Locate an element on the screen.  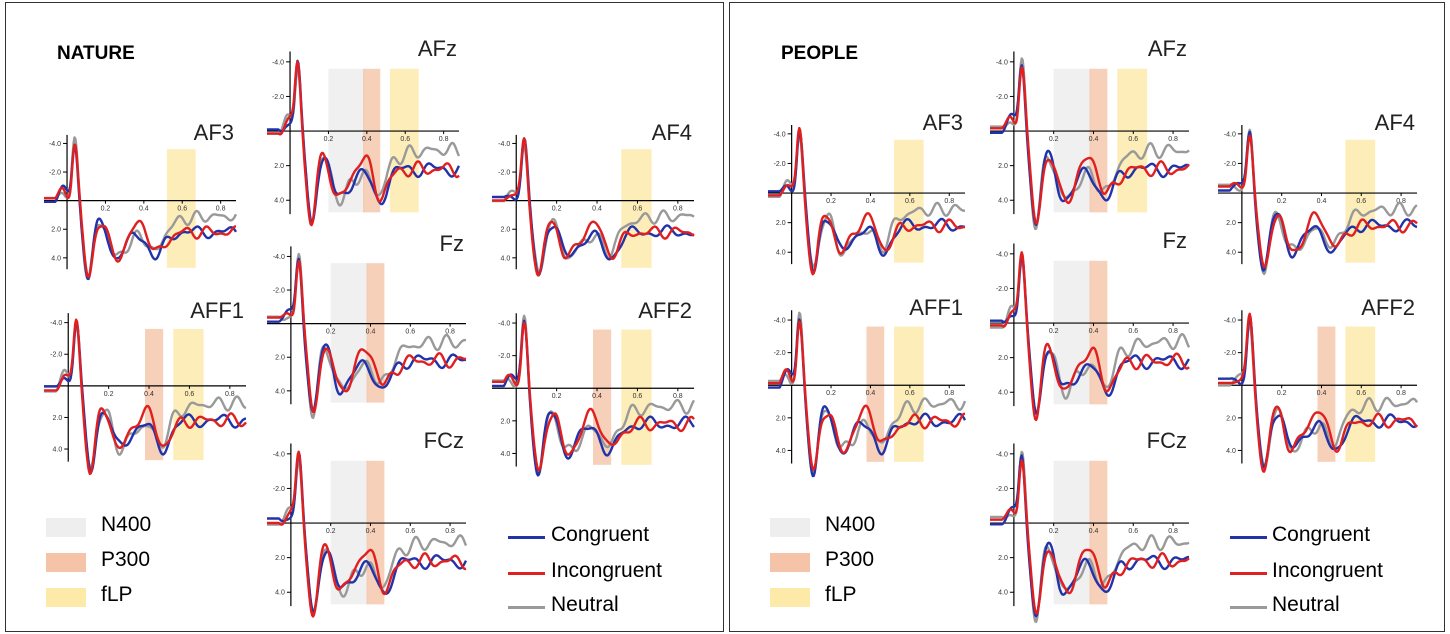
plot-FCz: -4.0 -2.0 2.0 4.0 0.2 0.4 0.6 0.8 FCz is located at coordinates (367, 523).